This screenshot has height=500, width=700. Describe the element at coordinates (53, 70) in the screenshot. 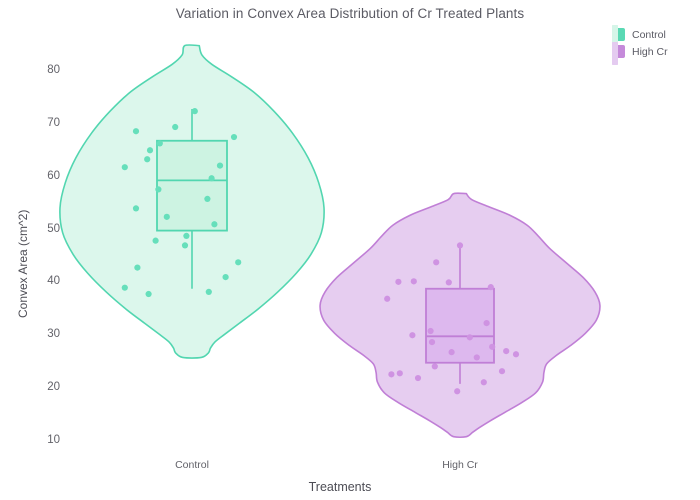

I see `y-tick-80: 80` at that location.